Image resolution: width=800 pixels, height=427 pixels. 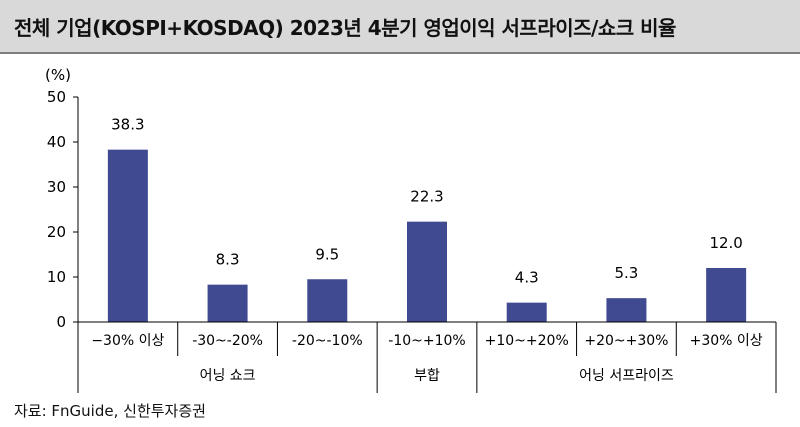 I want to click on bar-value-label: 22.3, so click(x=426, y=197).